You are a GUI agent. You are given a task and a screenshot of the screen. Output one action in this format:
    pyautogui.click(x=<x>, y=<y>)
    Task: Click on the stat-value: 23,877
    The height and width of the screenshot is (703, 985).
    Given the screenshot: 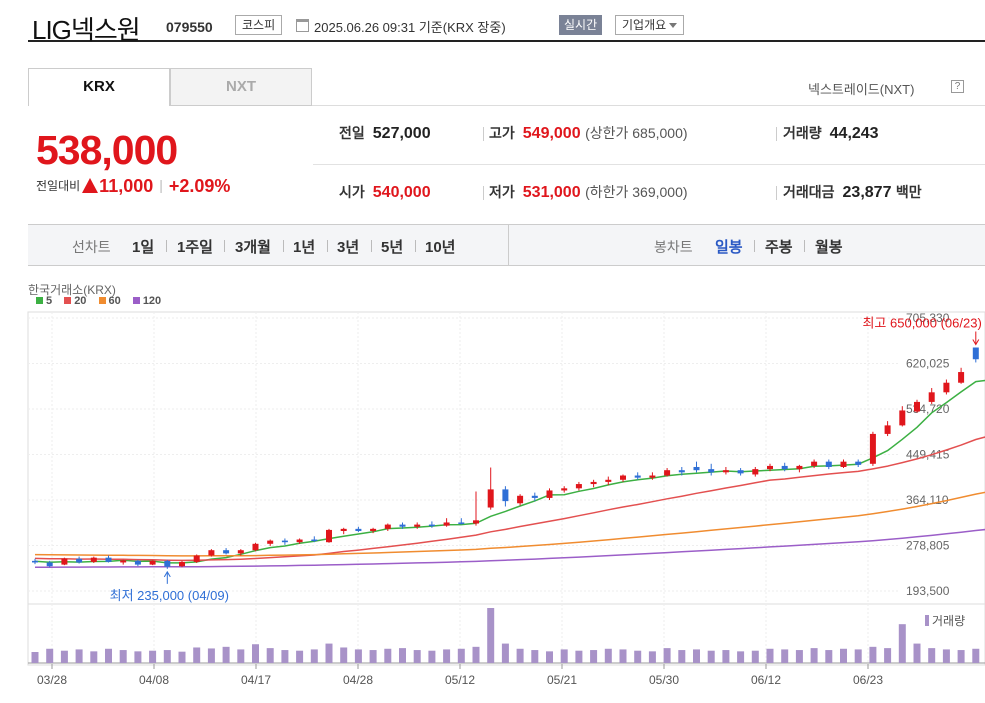 What is the action you would take?
    pyautogui.click(x=867, y=192)
    